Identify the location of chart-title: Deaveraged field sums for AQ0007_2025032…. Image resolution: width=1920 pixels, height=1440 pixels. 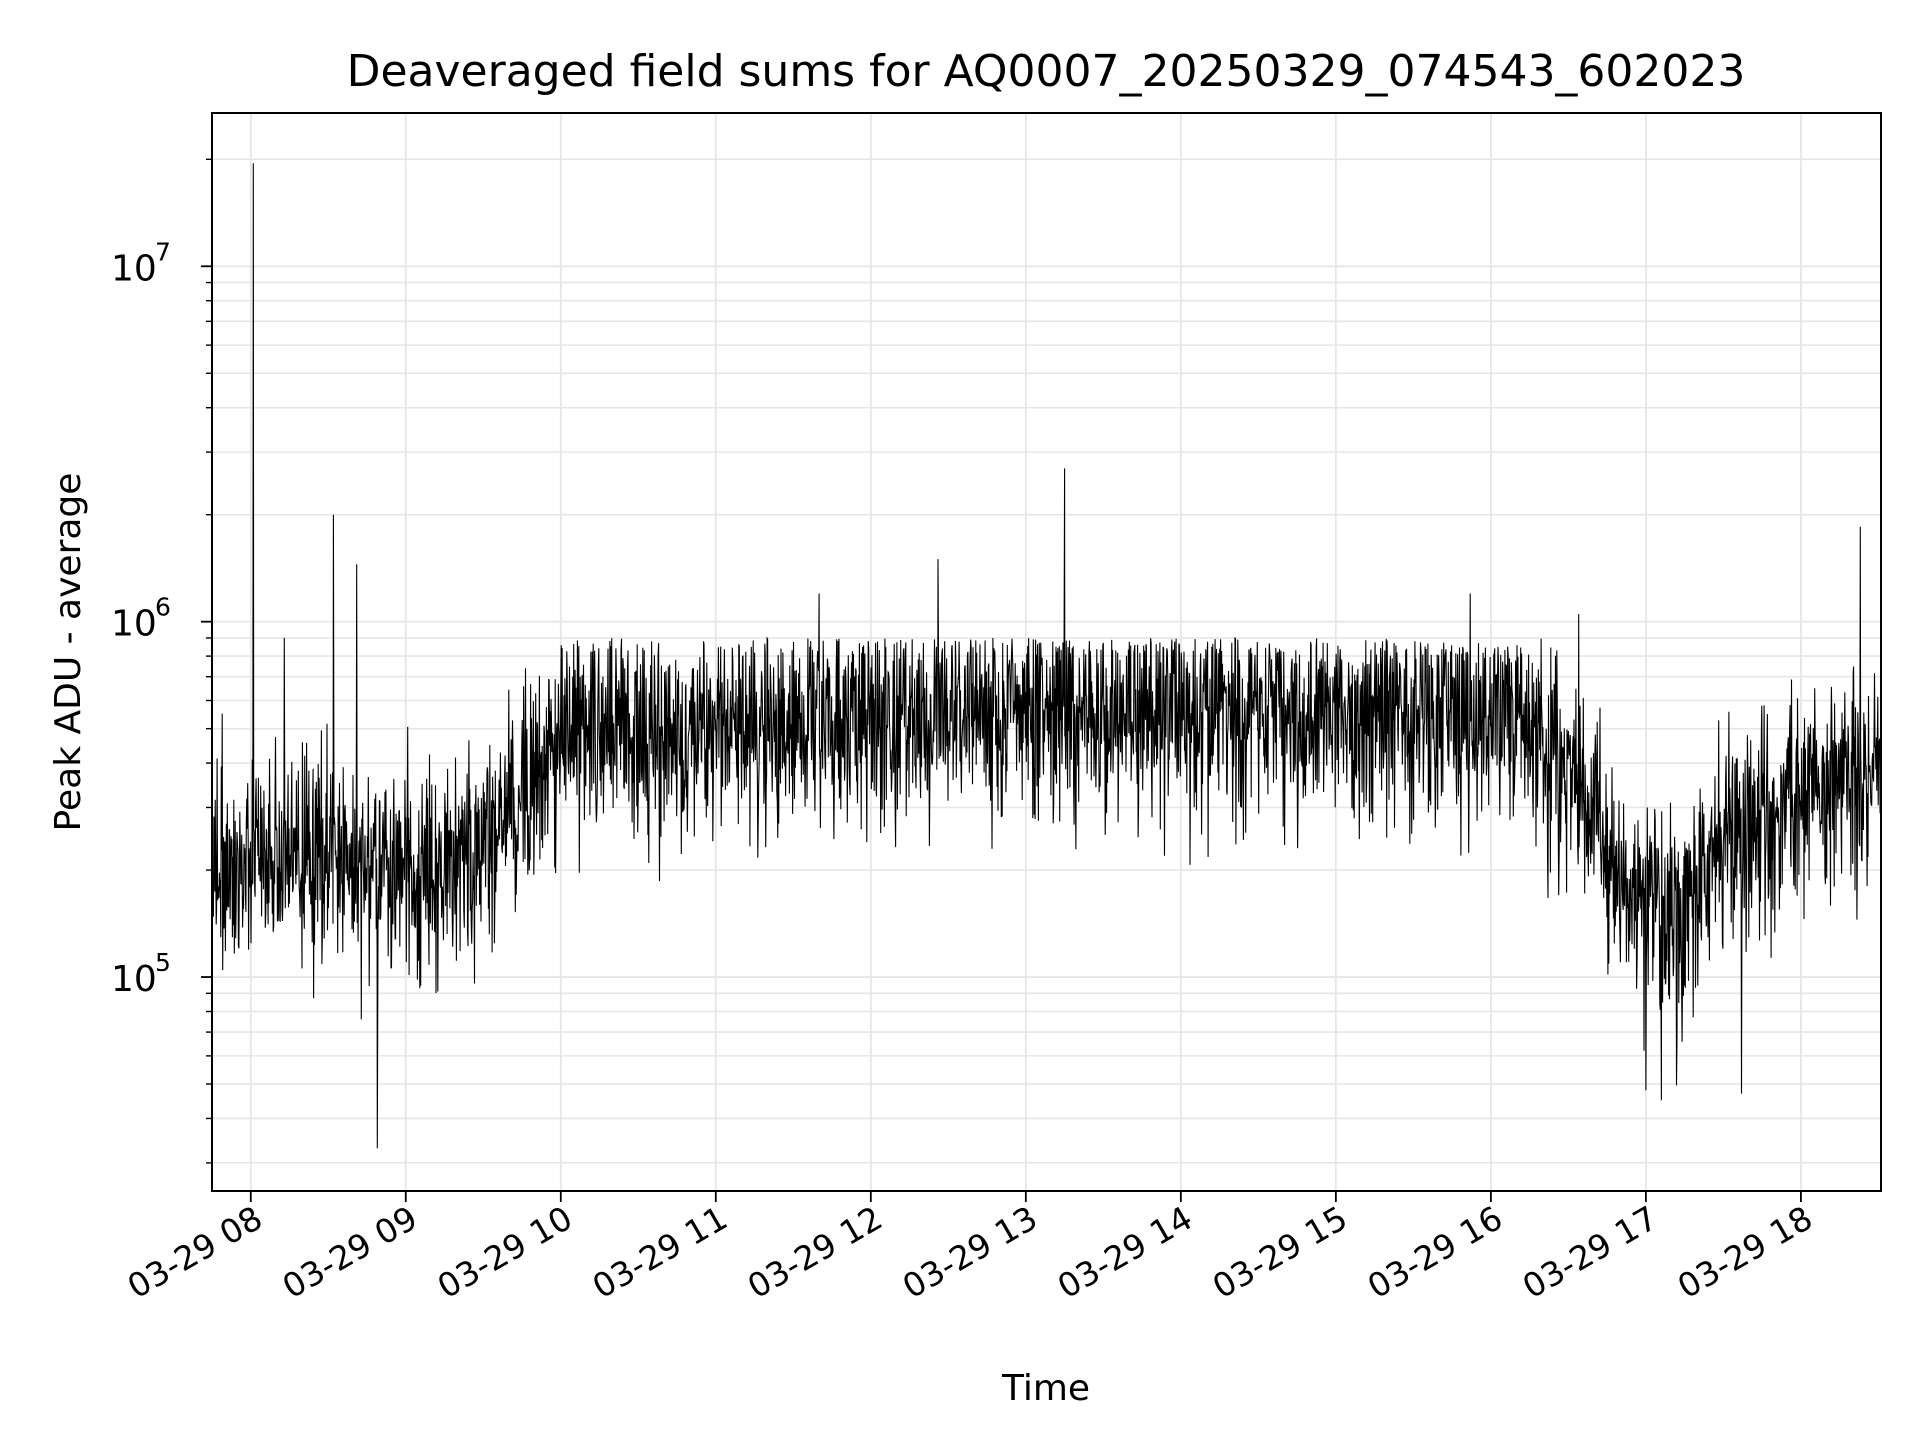
(1046, 71).